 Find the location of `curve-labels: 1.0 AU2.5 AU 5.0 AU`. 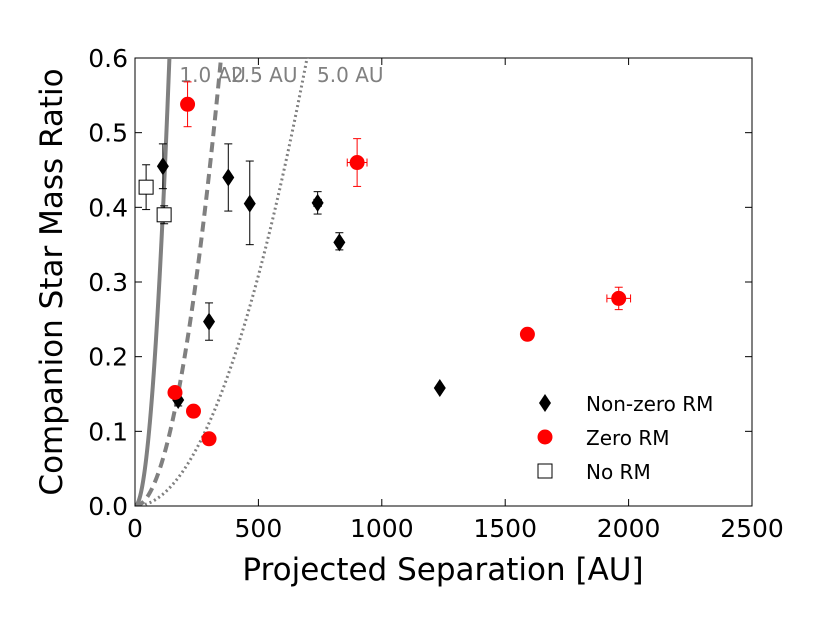

curve-labels: 1.0 AU2.5 AU 5.0 AU is located at coordinates (281, 75).